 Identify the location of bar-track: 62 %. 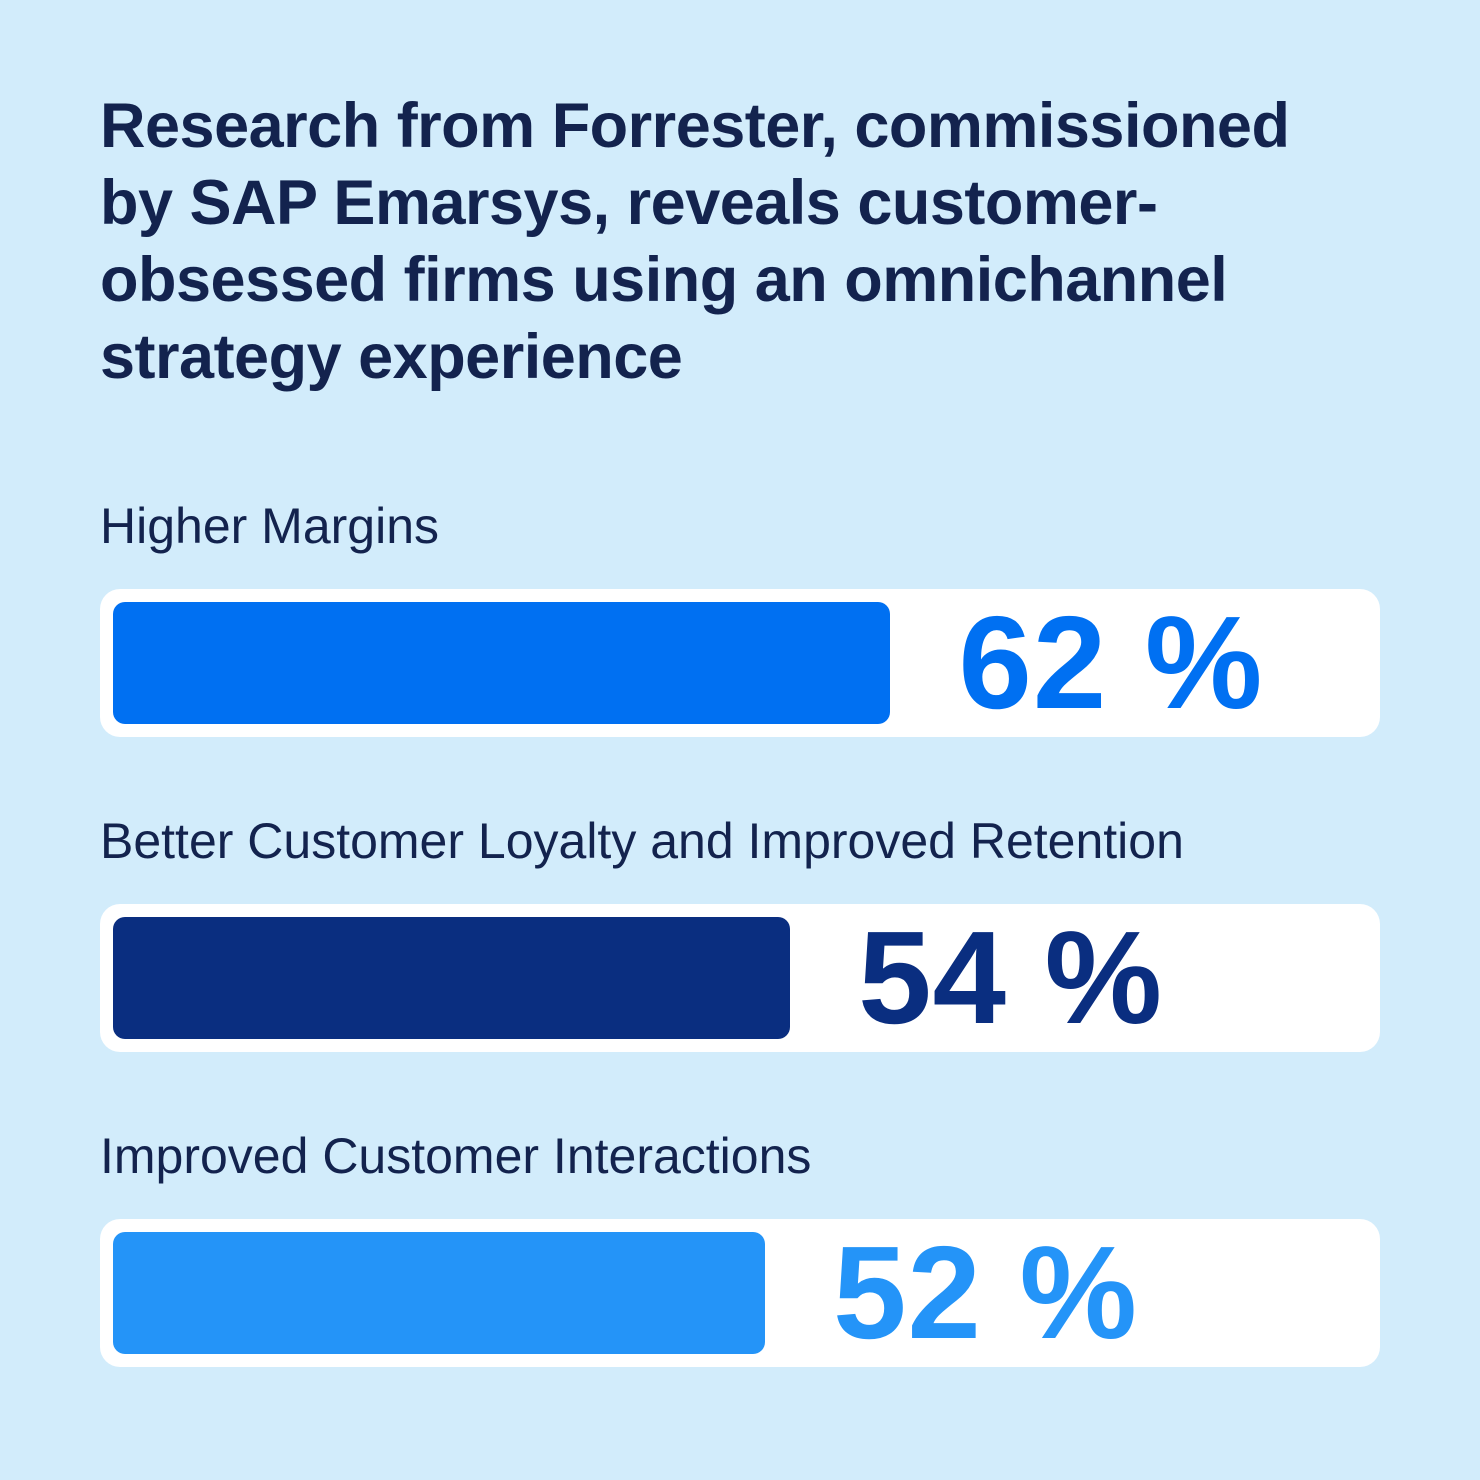
(740, 663).